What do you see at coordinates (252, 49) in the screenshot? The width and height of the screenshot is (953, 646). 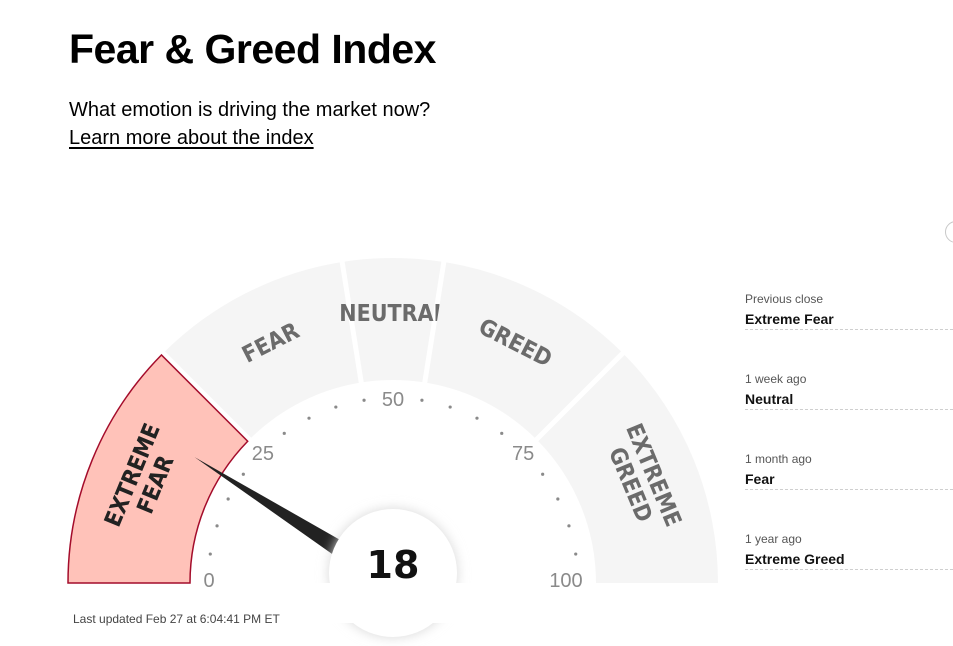 I see `page-title: Fear & Greed Index` at bounding box center [252, 49].